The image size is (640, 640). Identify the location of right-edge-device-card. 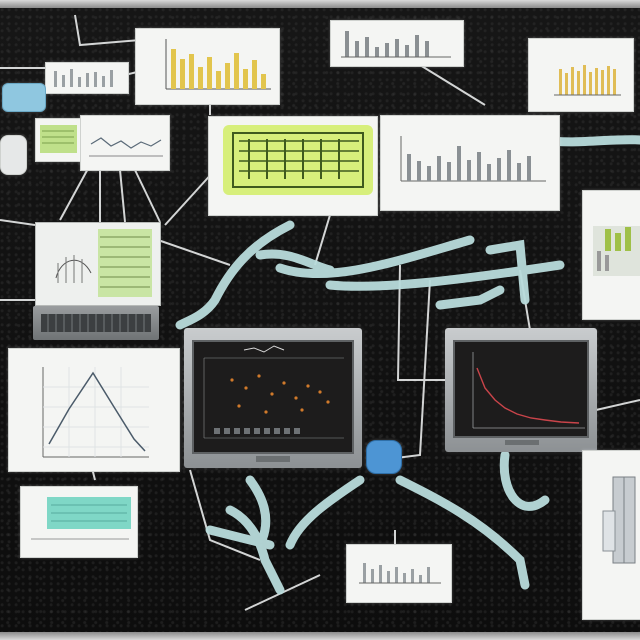
(611, 535).